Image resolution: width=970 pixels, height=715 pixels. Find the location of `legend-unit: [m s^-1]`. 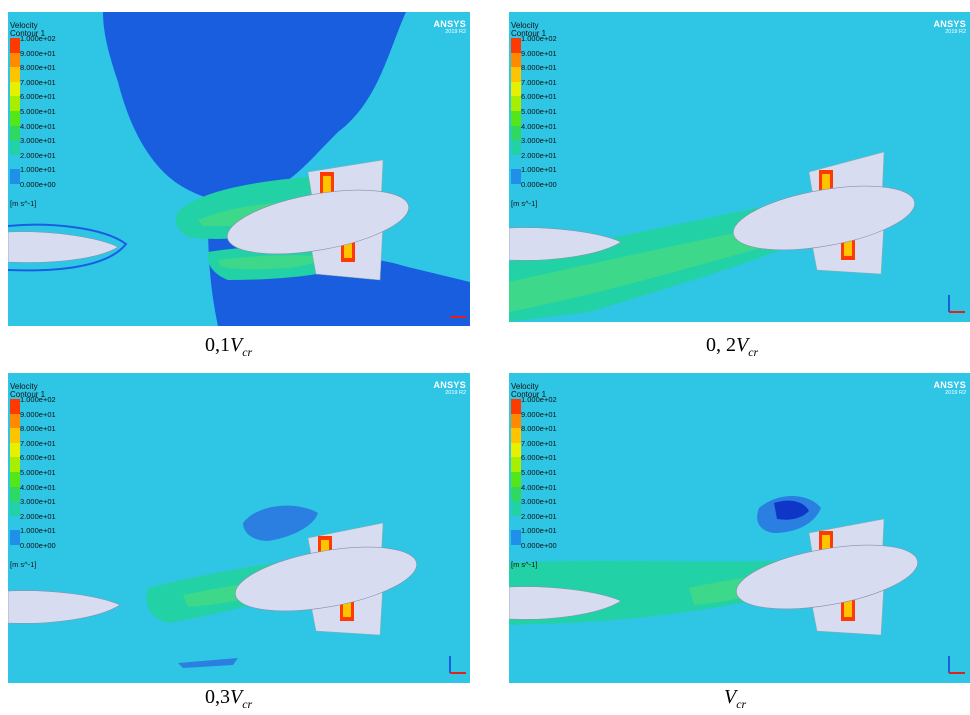

legend-unit: [m s^-1] is located at coordinates (524, 203).